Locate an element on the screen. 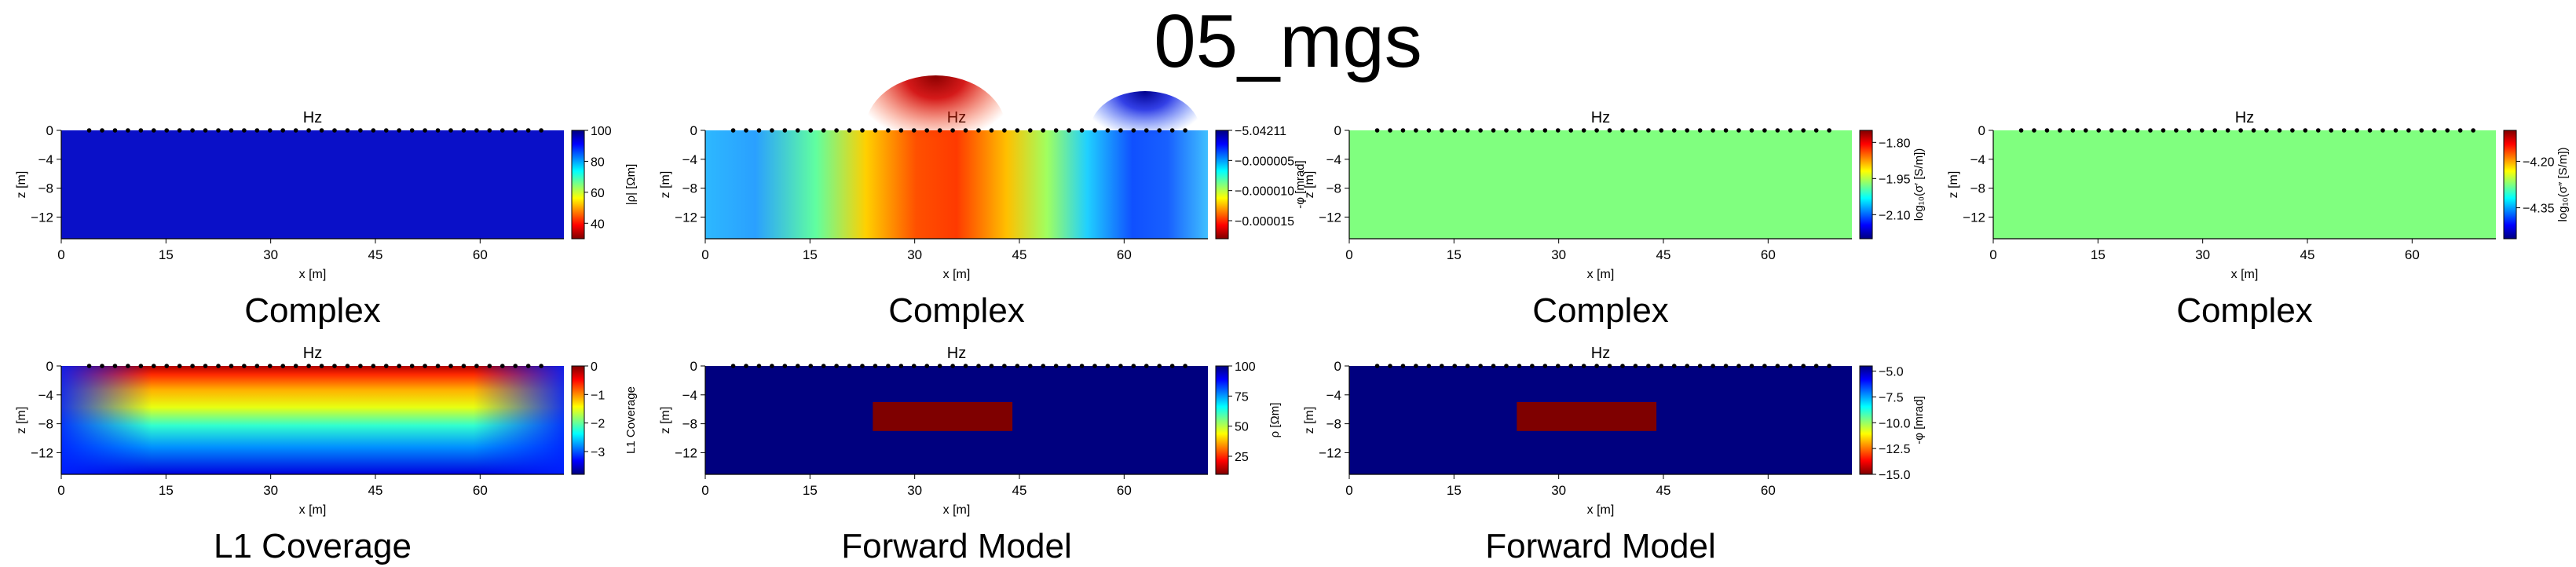  colorbar-tick-label: −1.95 is located at coordinates (1895, 180).